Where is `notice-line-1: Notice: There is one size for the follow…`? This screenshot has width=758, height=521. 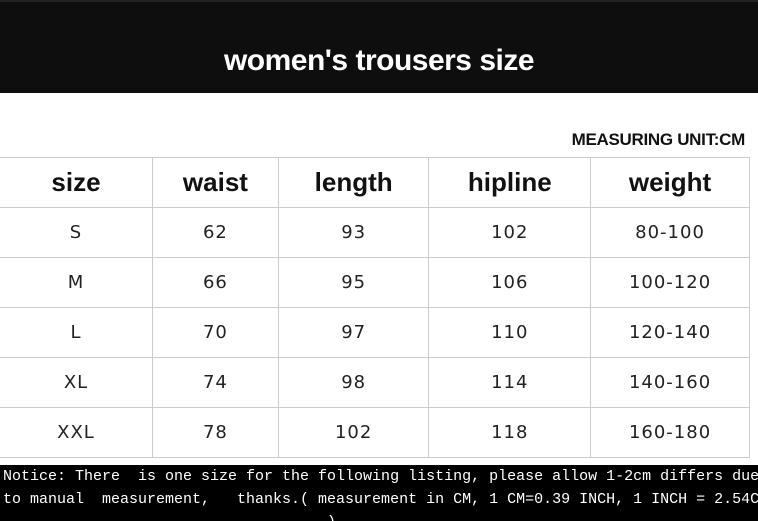 notice-line-1: Notice: There is one size for the follow… is located at coordinates (380, 476).